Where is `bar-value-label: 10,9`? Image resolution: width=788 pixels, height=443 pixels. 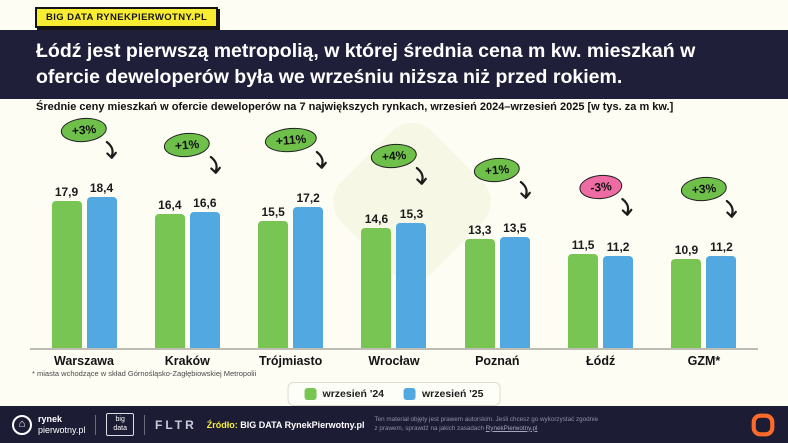
bar-value-label: 10,9 is located at coordinates (686, 249).